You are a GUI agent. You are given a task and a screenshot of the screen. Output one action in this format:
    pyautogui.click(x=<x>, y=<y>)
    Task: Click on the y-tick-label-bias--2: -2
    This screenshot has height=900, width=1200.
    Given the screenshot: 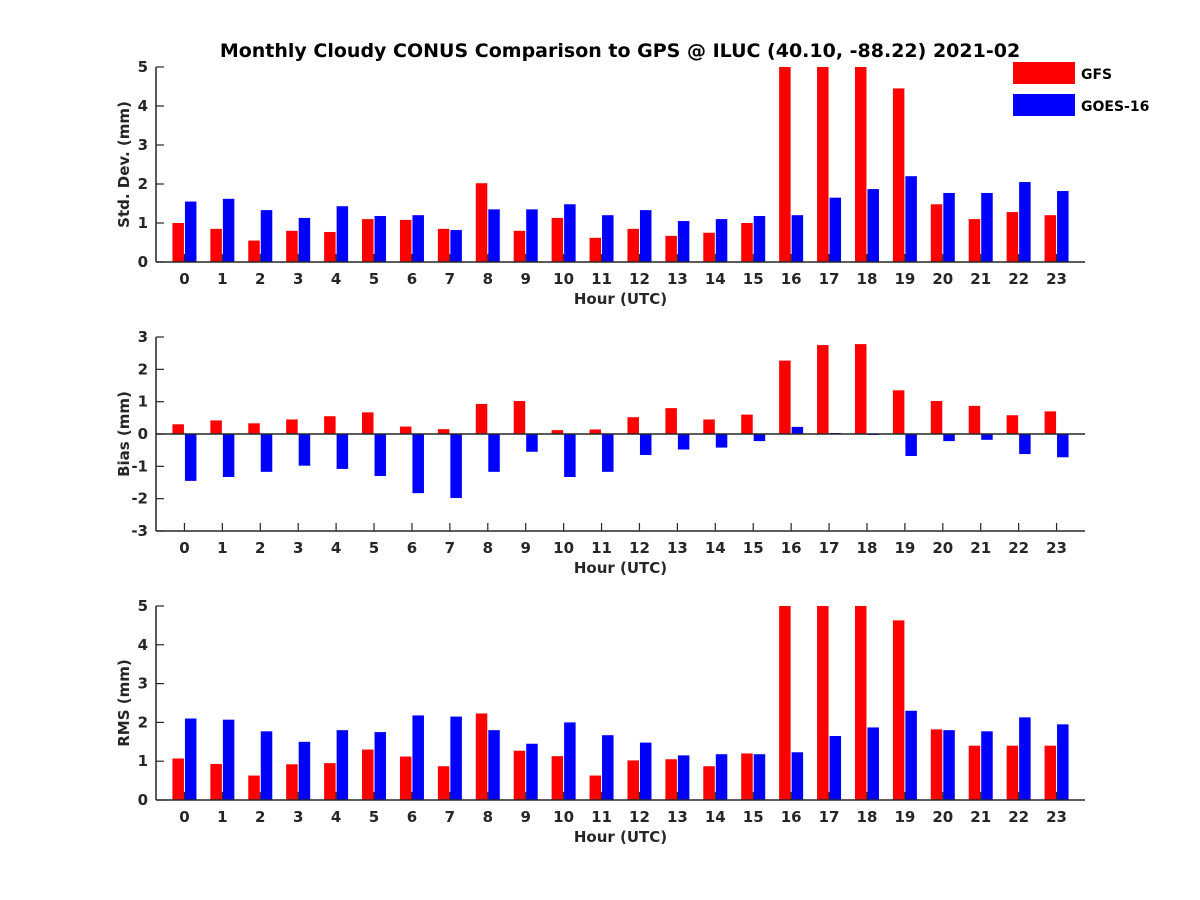 What is the action you would take?
    pyautogui.click(x=139, y=499)
    